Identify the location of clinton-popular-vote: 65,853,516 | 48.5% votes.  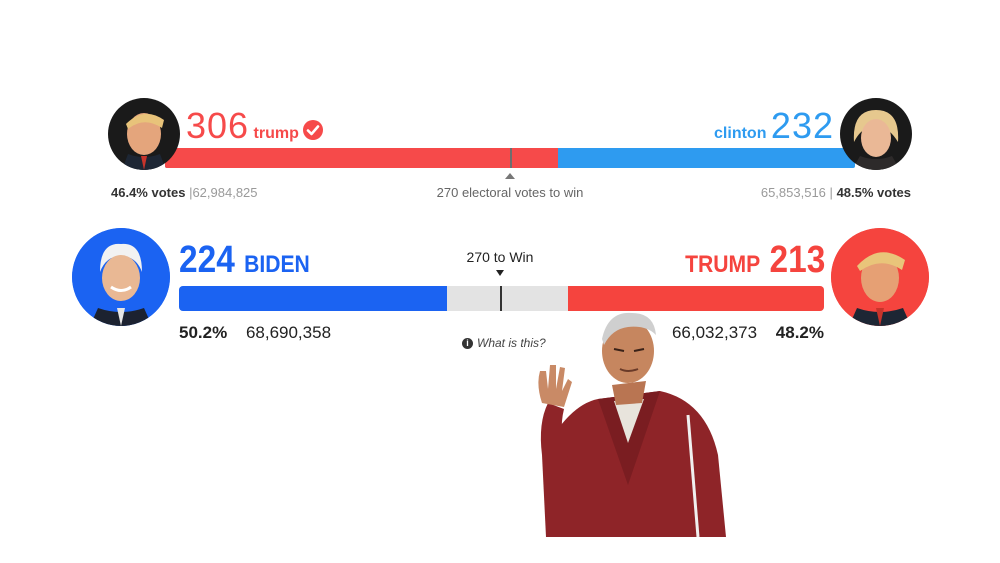
(836, 192).